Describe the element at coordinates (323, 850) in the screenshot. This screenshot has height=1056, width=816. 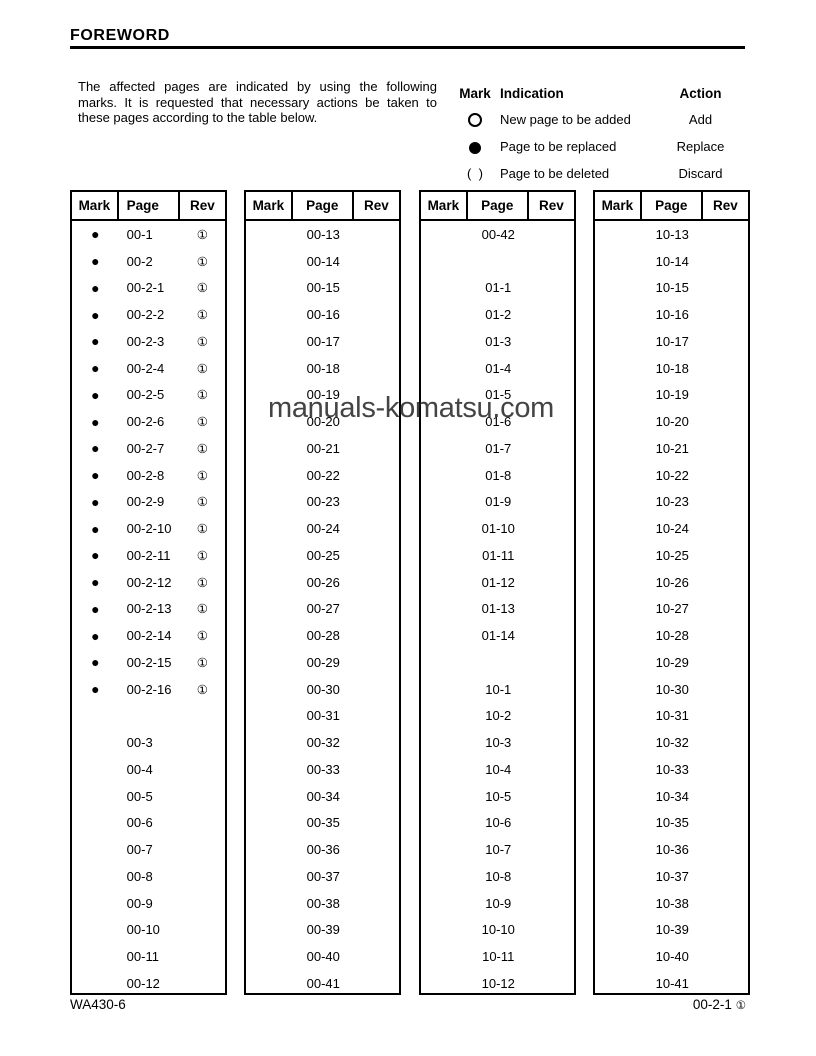
I see `row-page: 00-36` at that location.